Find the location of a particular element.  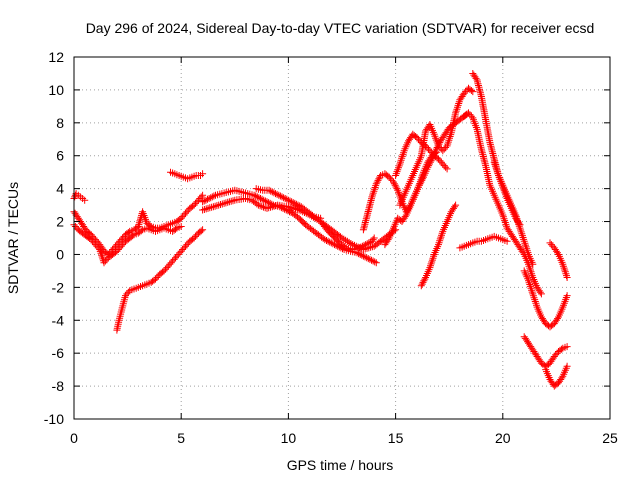

y-axis-label: SDTVAR / TECUs is located at coordinates (13, 238).